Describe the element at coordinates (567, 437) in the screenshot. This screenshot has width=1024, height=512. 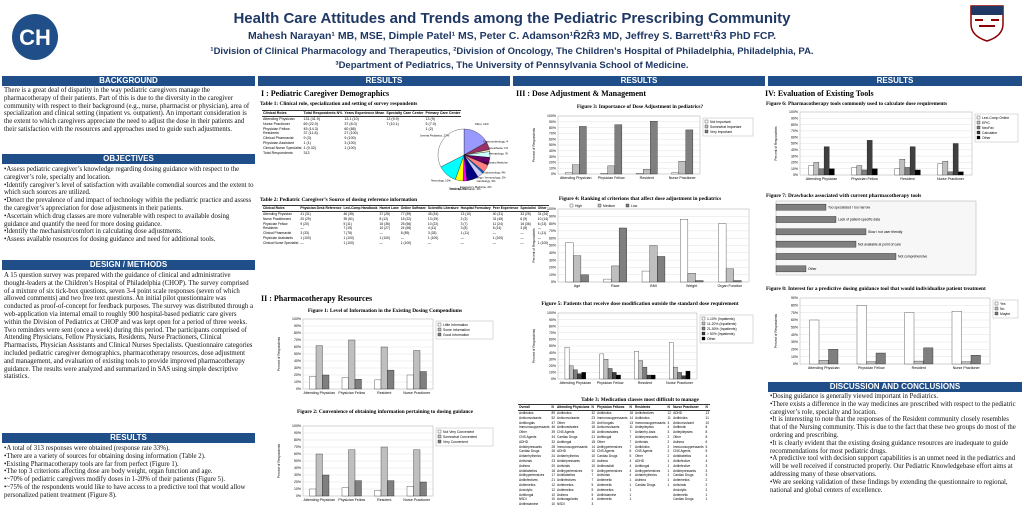
I see `table3-cell: Cardiac Drugs` at that location.